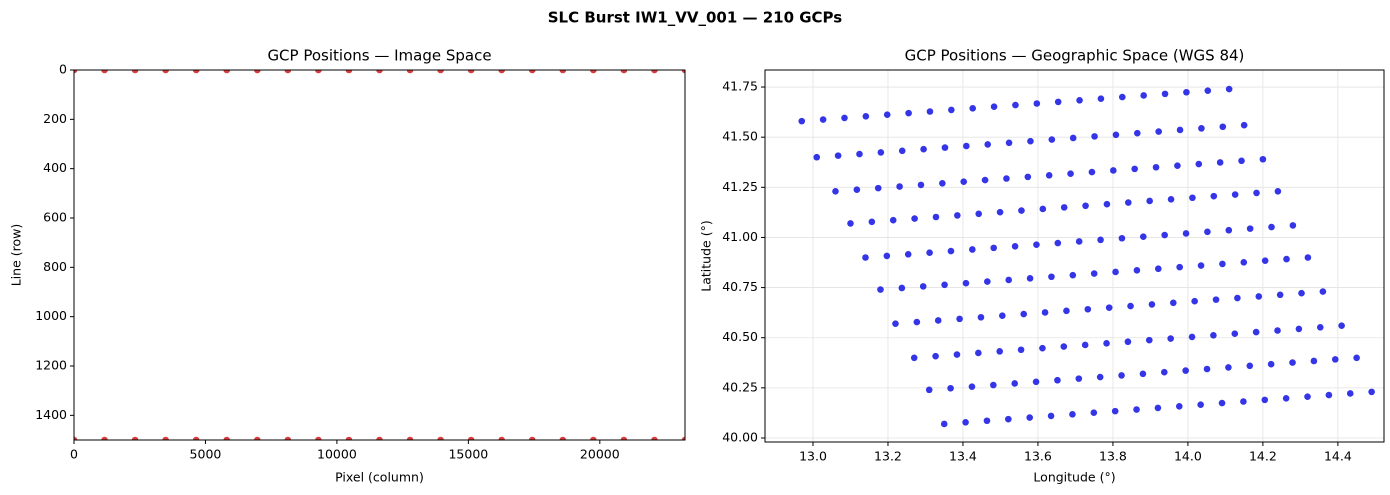 The width and height of the screenshot is (1390, 495). What do you see at coordinates (468, 454) in the screenshot?
I see `x-tick-label: 15000` at bounding box center [468, 454].